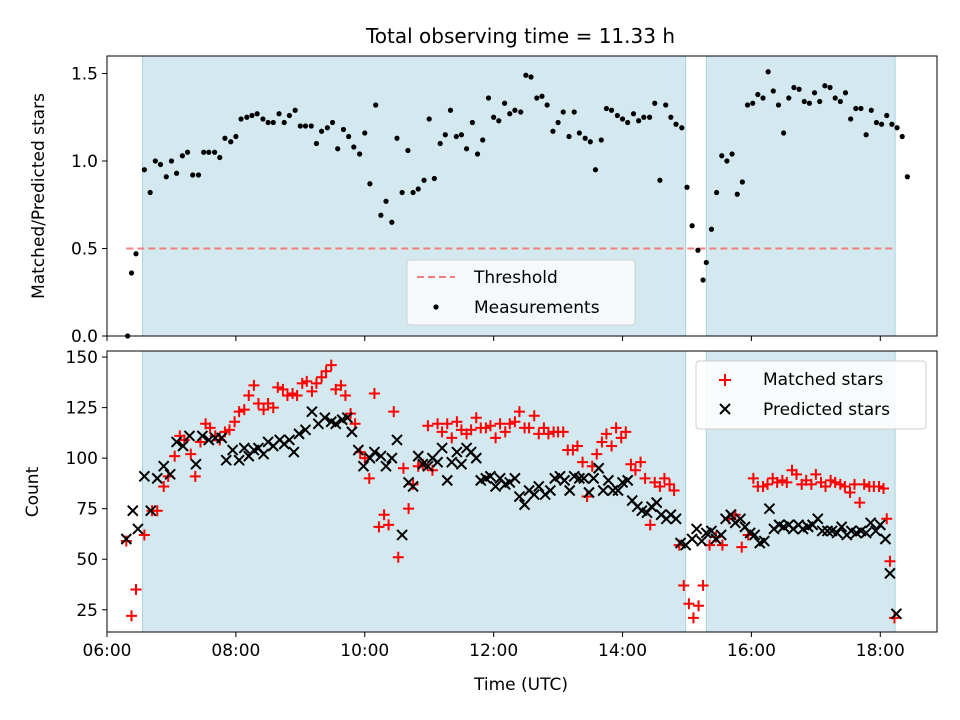 This screenshot has height=720, width=960. I want to click on bottom-legend: Matched stars Predicted stars, so click(811, 395).